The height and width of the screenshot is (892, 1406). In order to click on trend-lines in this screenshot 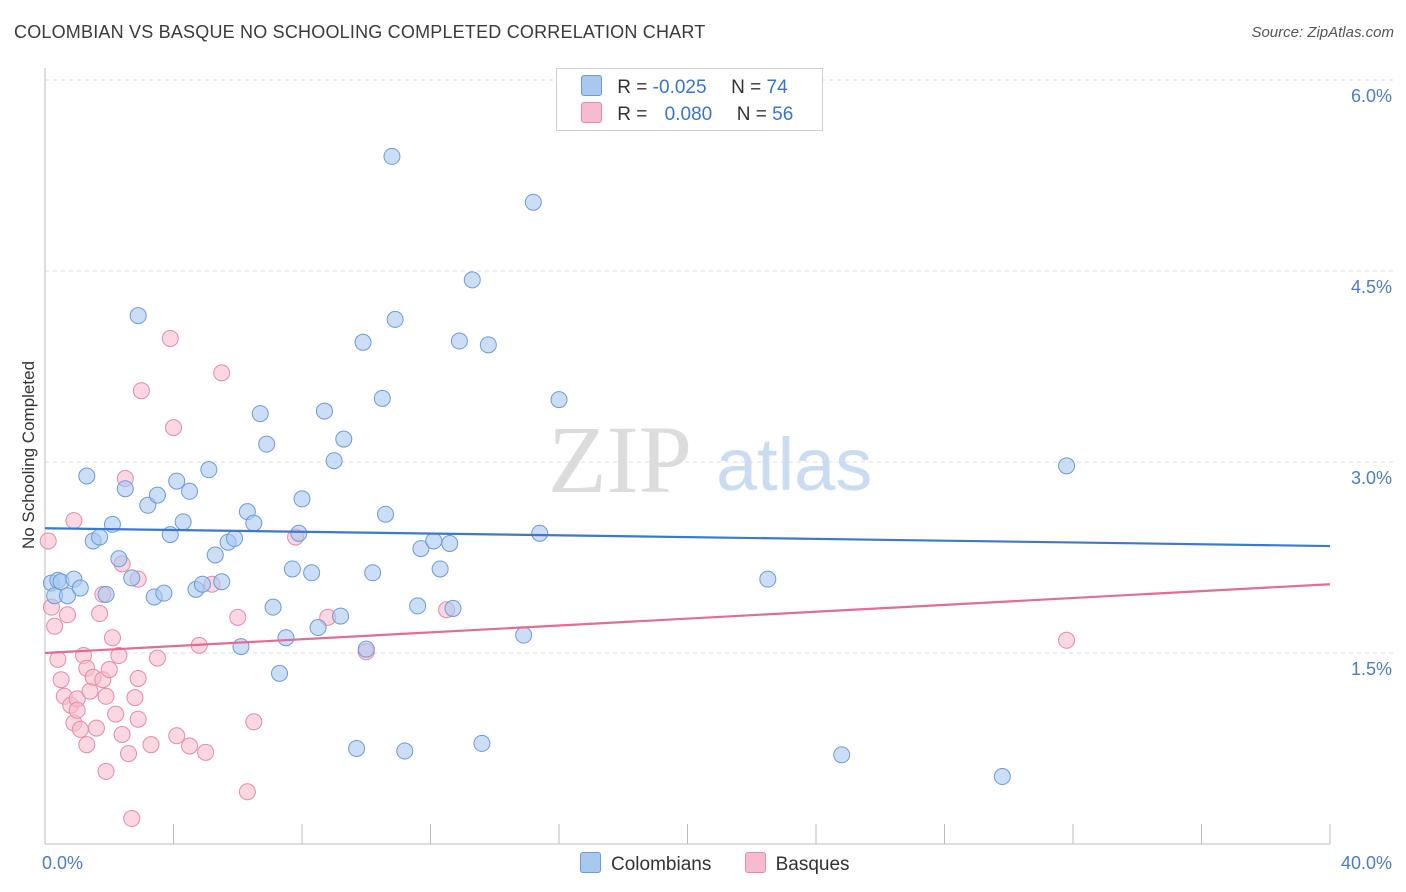, I will do `click(687, 591)`.